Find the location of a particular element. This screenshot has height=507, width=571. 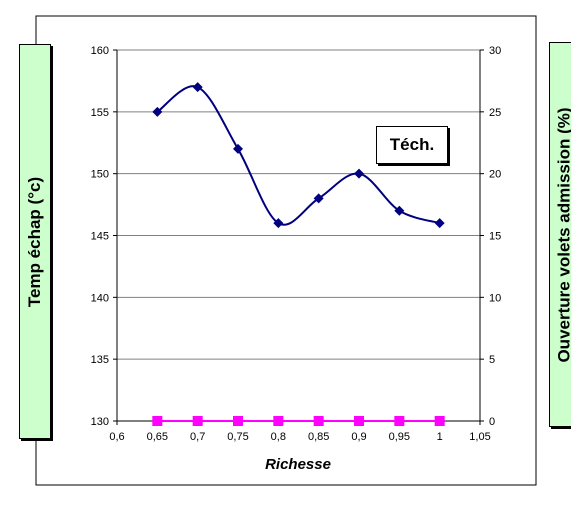

y-right-tick-label: 20 is located at coordinates (495, 175).